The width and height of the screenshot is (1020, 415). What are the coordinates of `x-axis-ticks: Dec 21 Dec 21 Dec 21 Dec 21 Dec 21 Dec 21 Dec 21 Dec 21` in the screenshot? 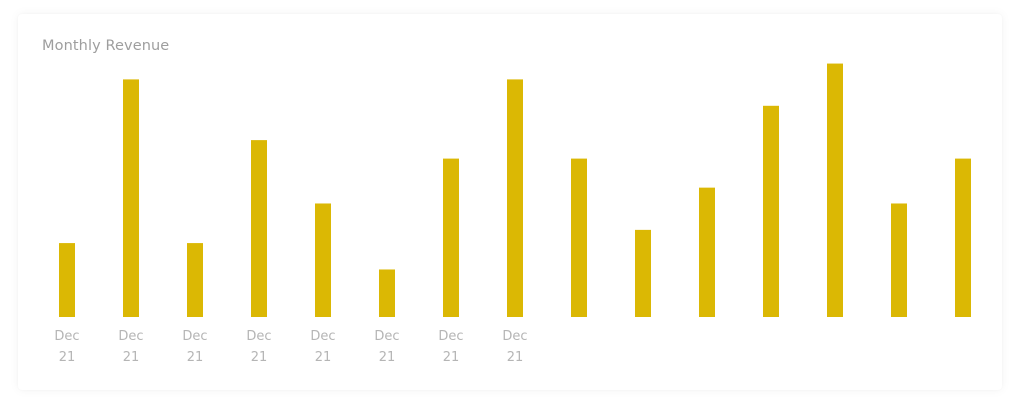 It's located at (290, 347).